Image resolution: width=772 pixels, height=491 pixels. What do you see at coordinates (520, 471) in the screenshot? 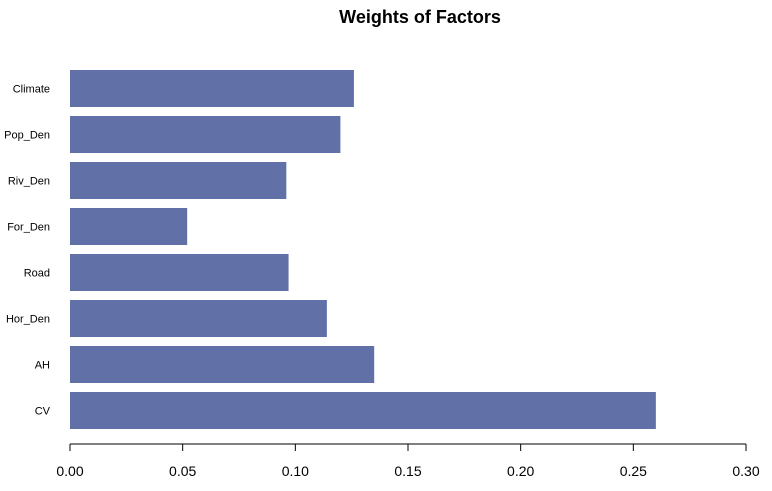
I see `x-tick-label-4: 0.20` at bounding box center [520, 471].